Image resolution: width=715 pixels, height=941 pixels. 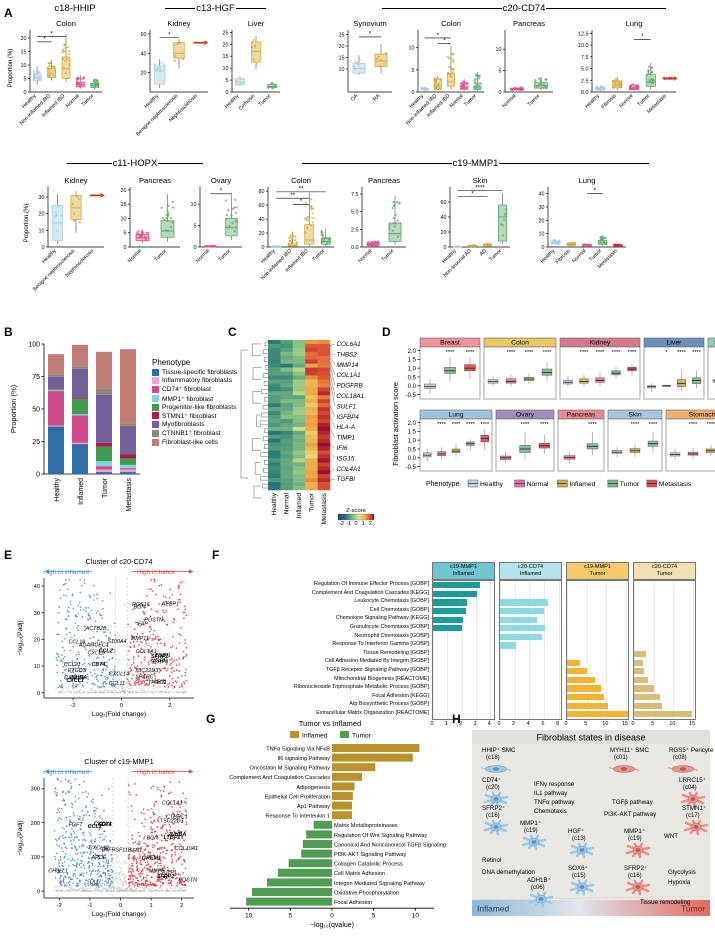 What do you see at coordinates (411, 396) in the screenshot?
I see `panel-d-ytick: -0.5` at bounding box center [411, 396].